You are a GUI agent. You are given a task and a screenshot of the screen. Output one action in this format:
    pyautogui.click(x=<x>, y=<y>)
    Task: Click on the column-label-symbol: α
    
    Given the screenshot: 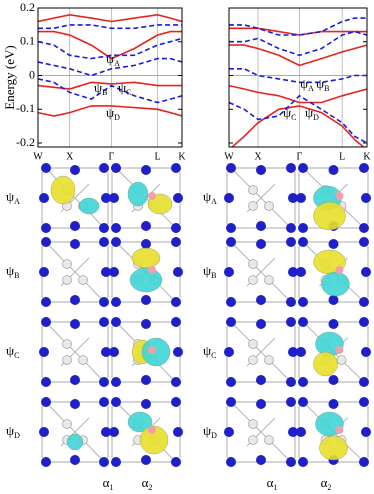 What is the action you would take?
    pyautogui.click(x=270, y=482)
    